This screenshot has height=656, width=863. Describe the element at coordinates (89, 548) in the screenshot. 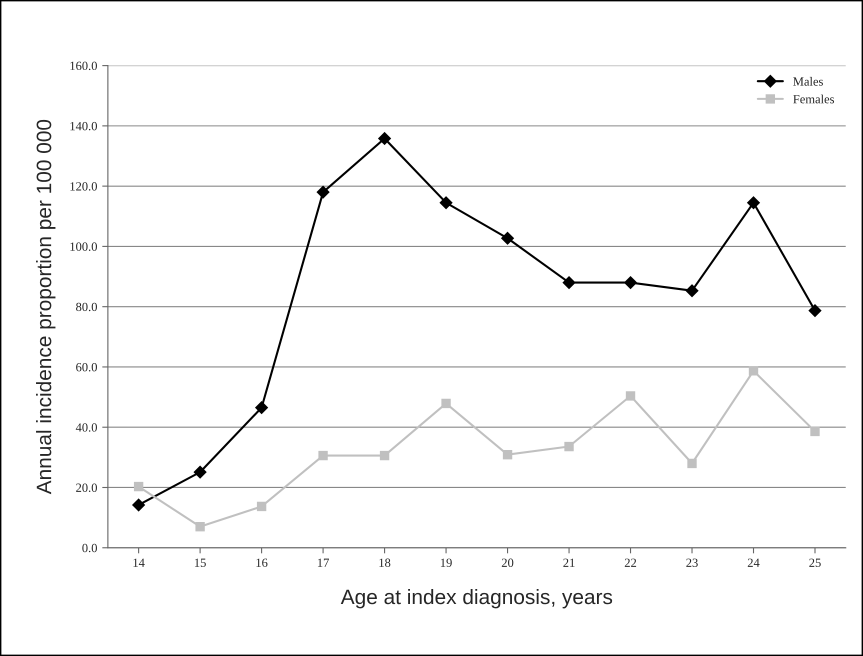

I see `y-tick-label: 0.0` at that location.